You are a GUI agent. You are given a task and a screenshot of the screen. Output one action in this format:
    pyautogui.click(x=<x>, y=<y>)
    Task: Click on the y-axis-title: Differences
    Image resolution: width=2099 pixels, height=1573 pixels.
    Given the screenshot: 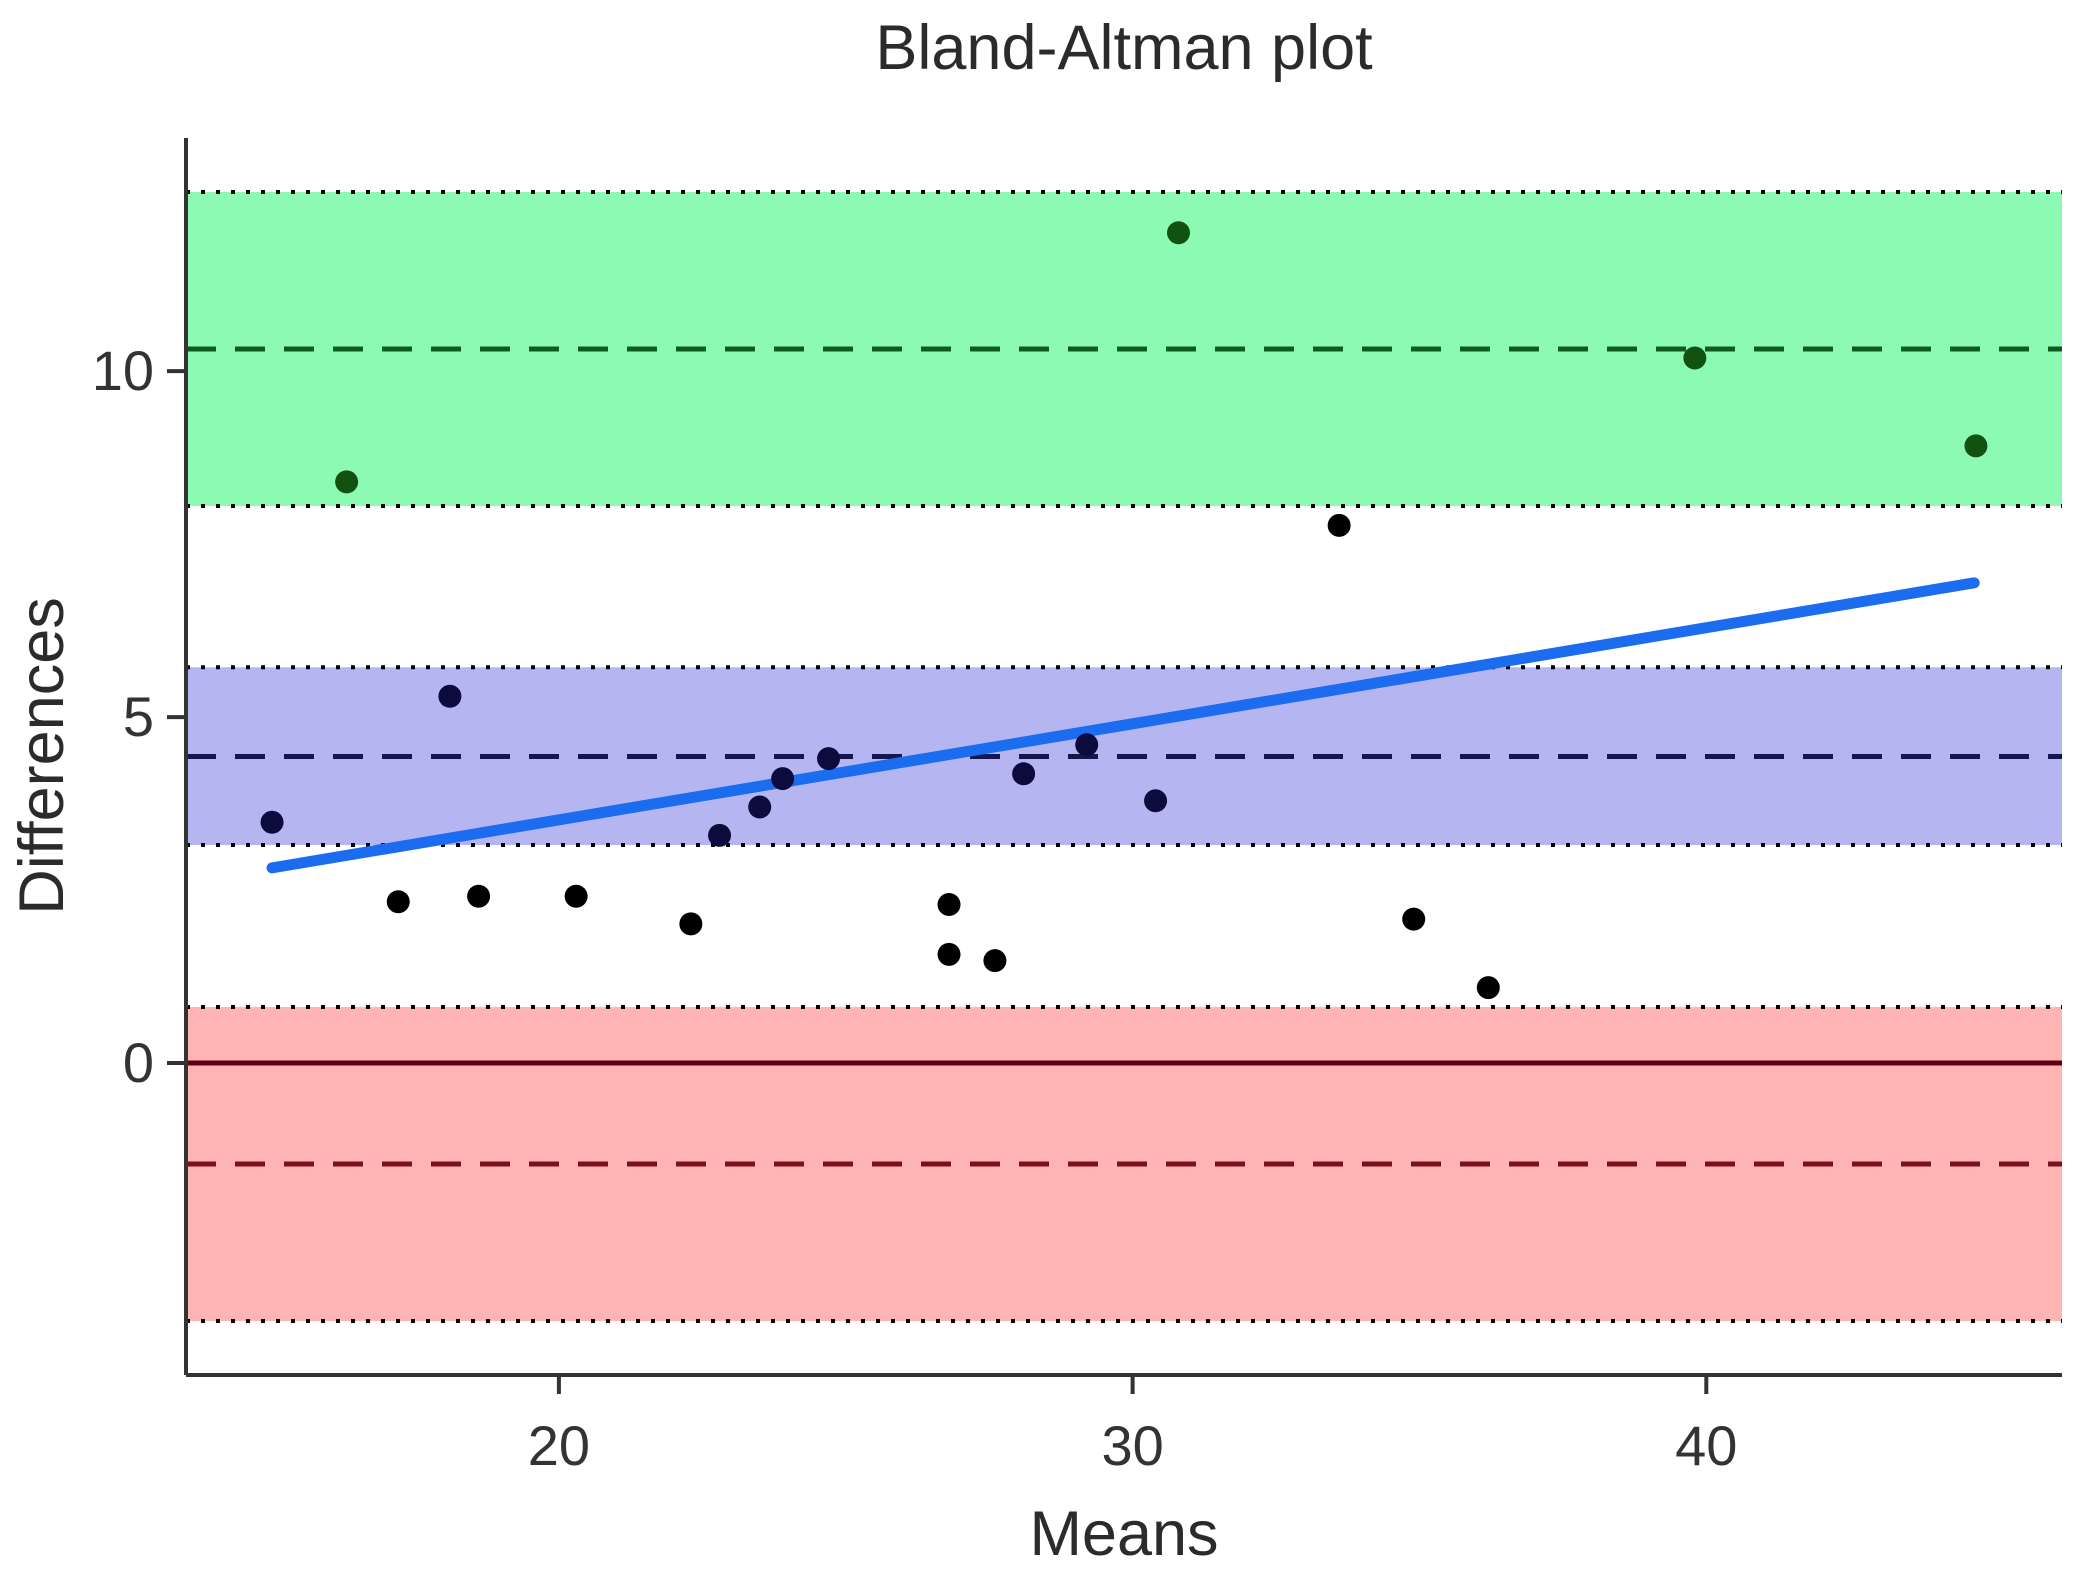 What is the action you would take?
    pyautogui.click(x=42, y=756)
    